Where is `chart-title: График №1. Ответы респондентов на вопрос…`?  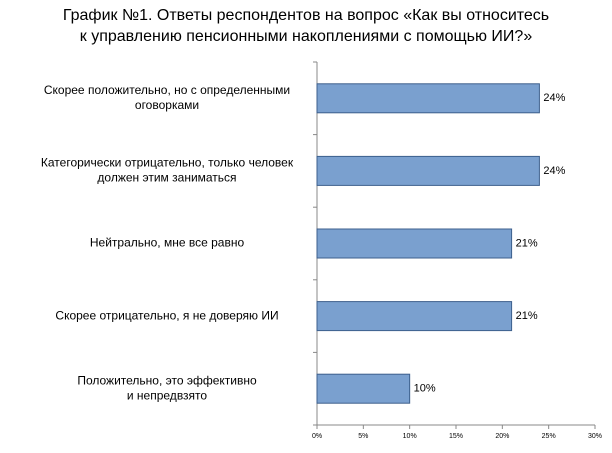
chart-title: График №1. Ответы респондентов на вопрос… is located at coordinates (306, 15).